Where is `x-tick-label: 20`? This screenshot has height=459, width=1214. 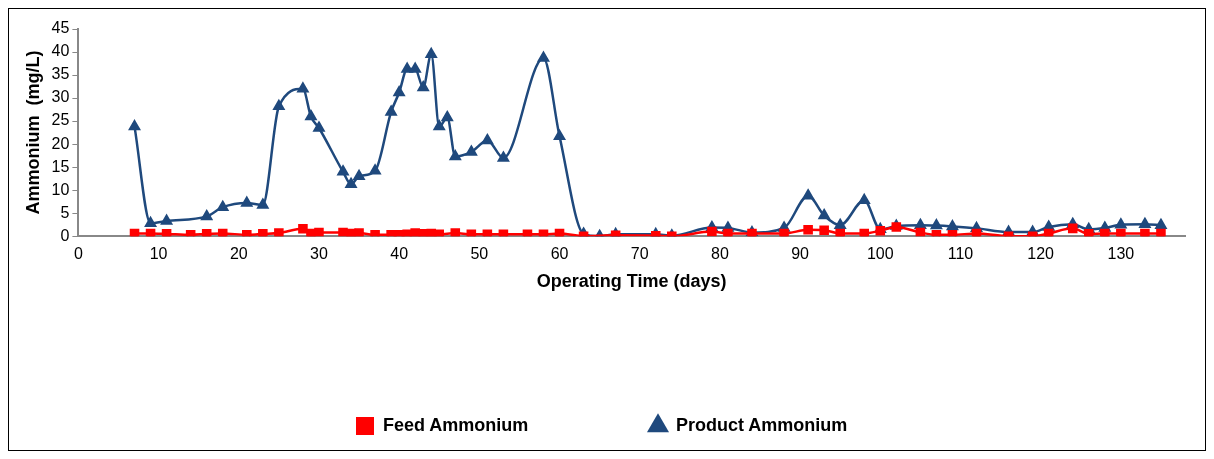 x-tick-label: 20 is located at coordinates (238, 254).